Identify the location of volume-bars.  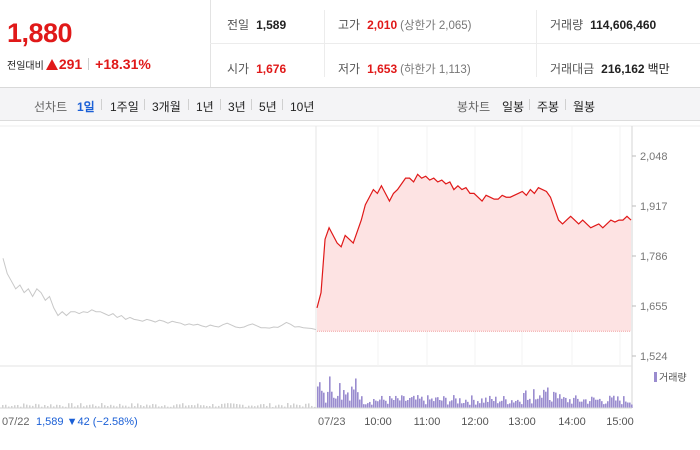
(317, 392).